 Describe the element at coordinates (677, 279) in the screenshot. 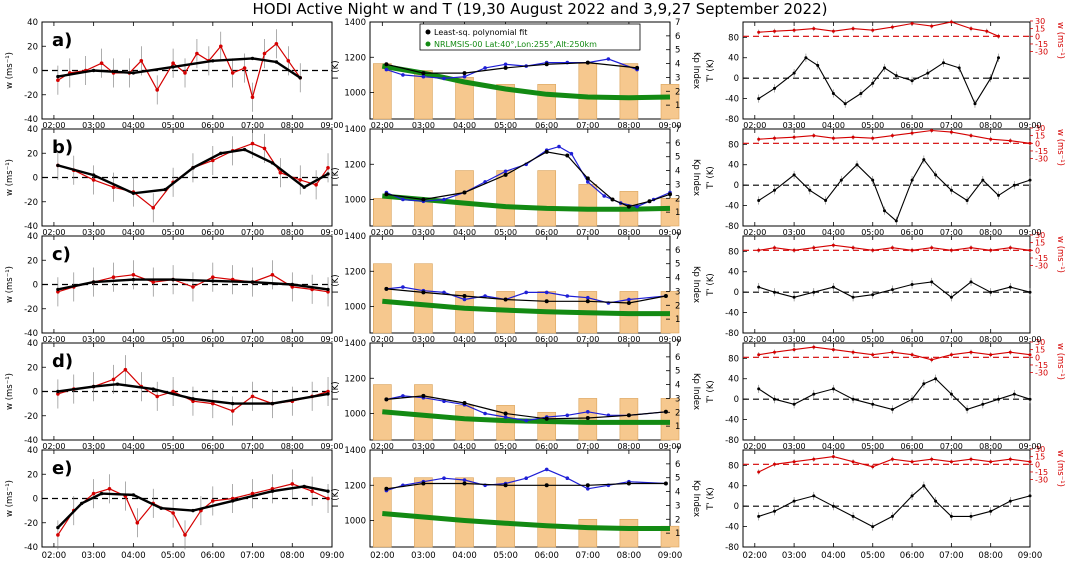

I see `kp-tick-label: 4` at that location.